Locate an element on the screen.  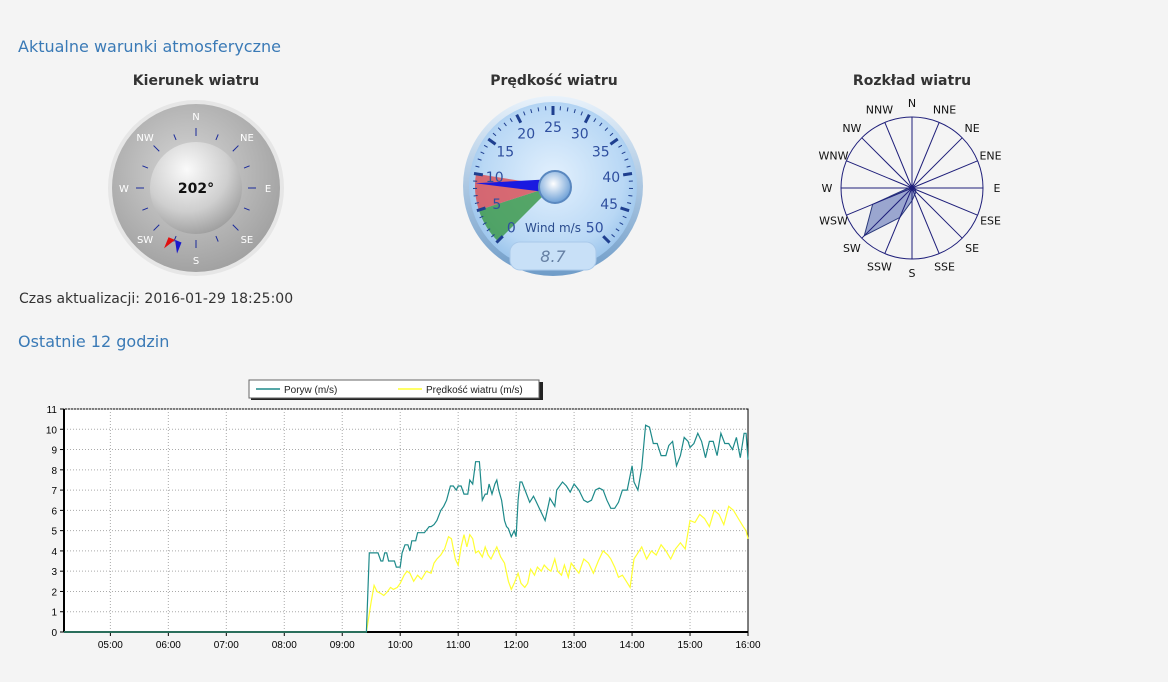
wind-distribution-rose: N NNE NE ENE E ESE SE SSE S SSW SW WSW W WNW NW NNW is located at coordinates (909, 188).